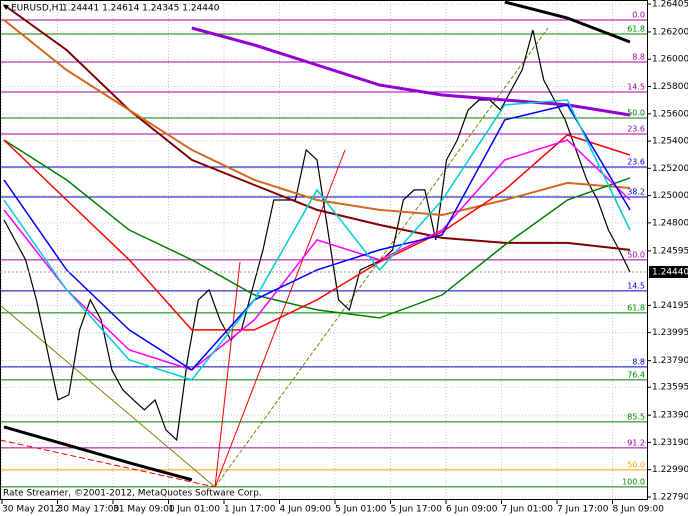 The image size is (688, 516). I want to click on fib-label: 76.4, so click(636, 374).